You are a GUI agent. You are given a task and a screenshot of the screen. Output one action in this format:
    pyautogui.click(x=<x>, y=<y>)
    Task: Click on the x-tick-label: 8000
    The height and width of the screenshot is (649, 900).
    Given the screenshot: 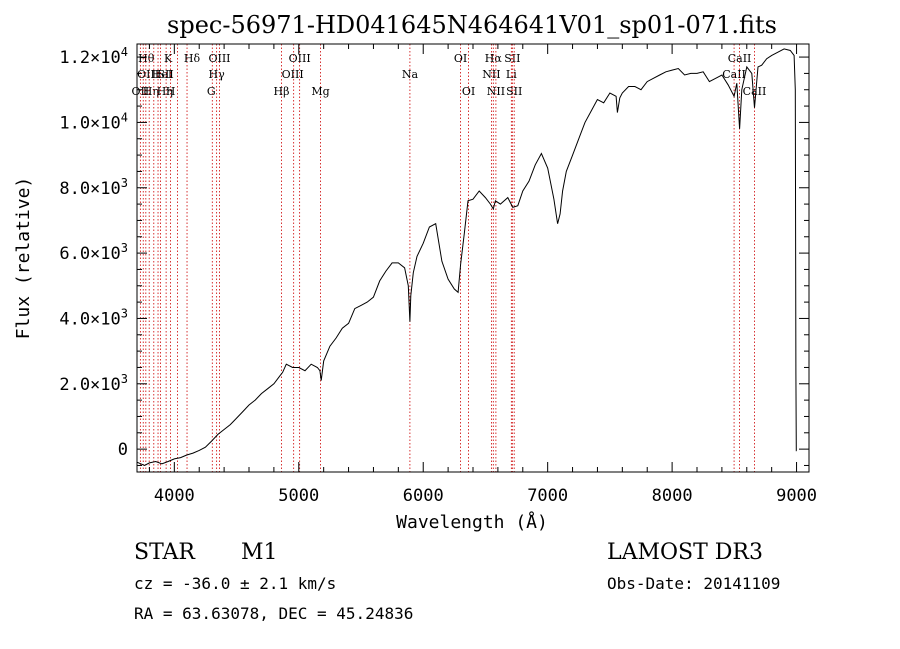 What is the action you would take?
    pyautogui.click(x=672, y=496)
    